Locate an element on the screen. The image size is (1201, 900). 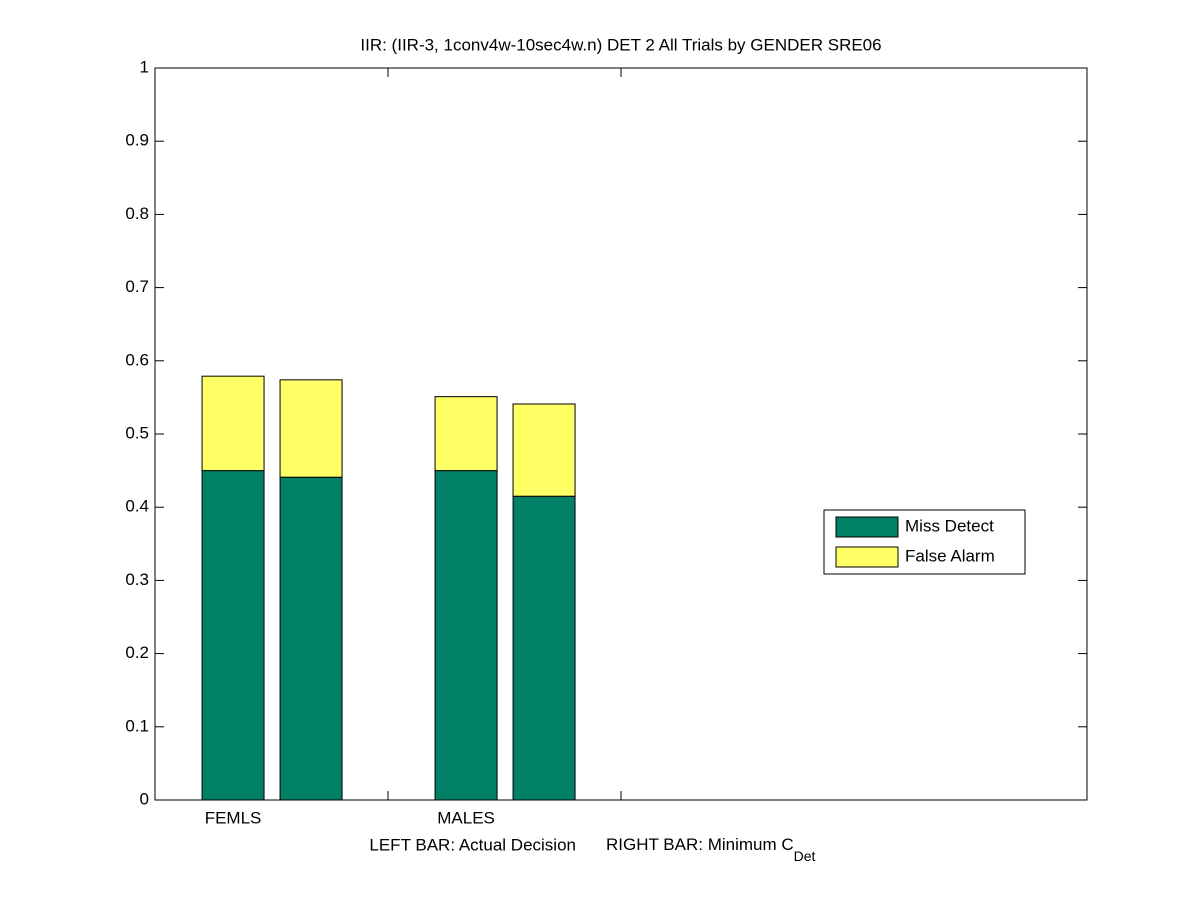
y-tick-label: 1 is located at coordinates (144, 66).